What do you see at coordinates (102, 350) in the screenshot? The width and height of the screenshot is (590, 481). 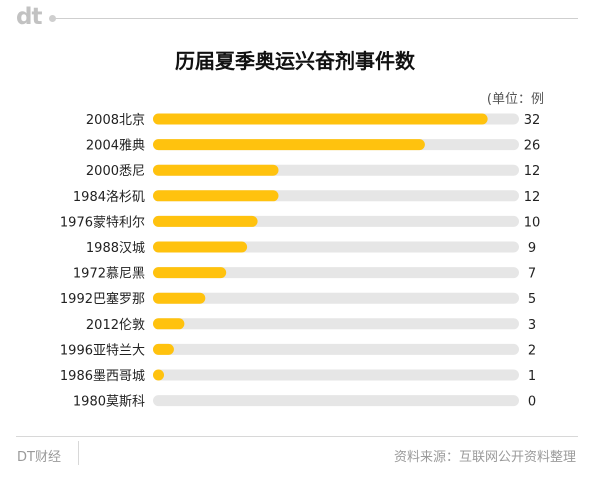 I see `category-label: 1996亚特兰大` at bounding box center [102, 350].